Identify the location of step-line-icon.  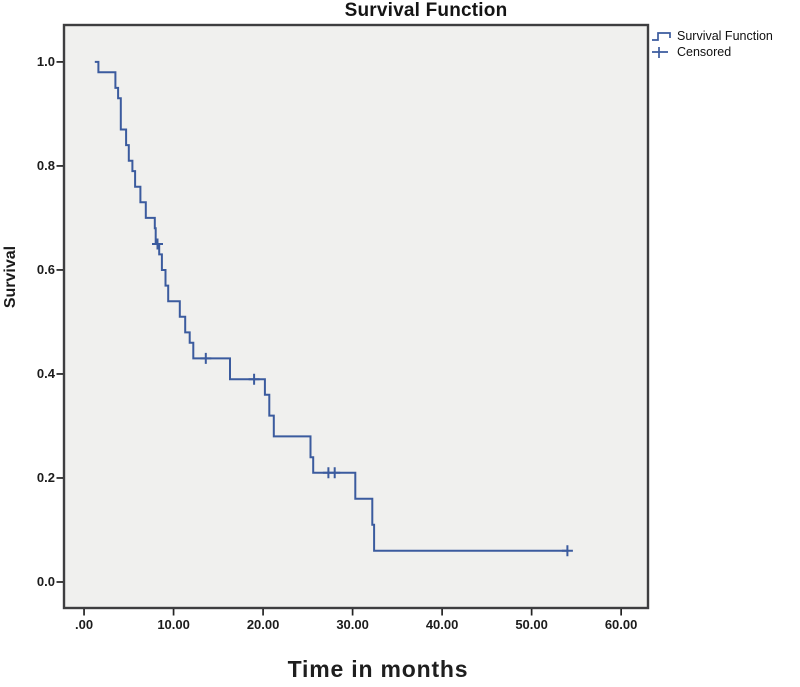
(661, 36).